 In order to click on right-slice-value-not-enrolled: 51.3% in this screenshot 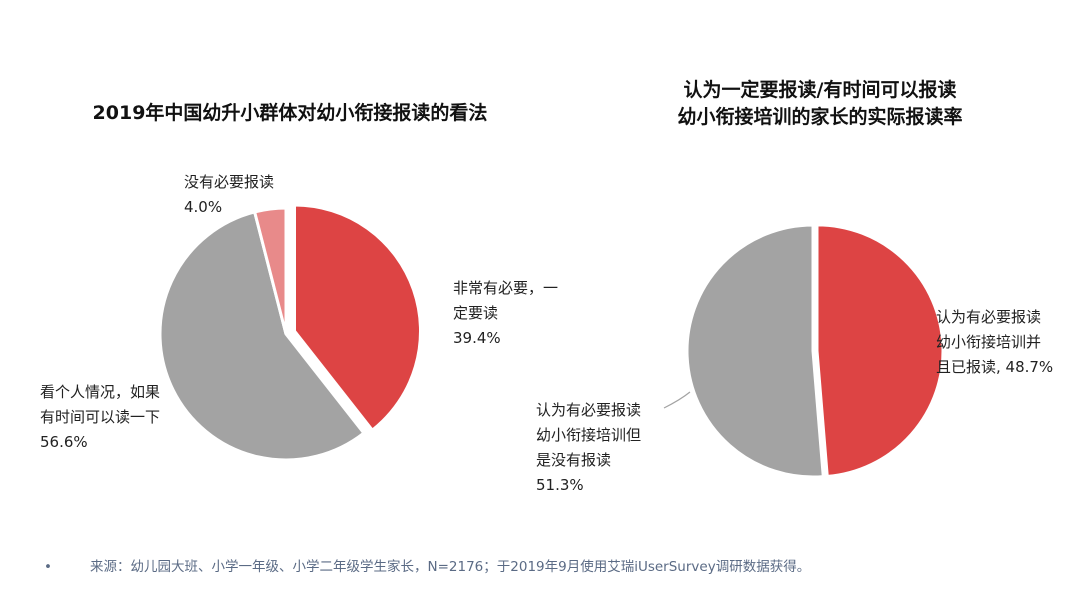, I will do `click(560, 485)`.